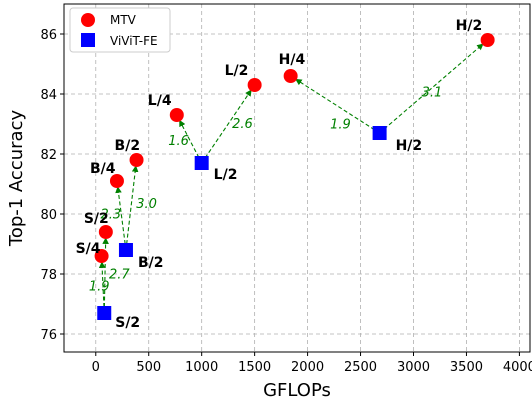 The width and height of the screenshot is (532, 402). What do you see at coordinates (123, 20) in the screenshot?
I see `legend-label-mtv: MTV` at bounding box center [123, 20].